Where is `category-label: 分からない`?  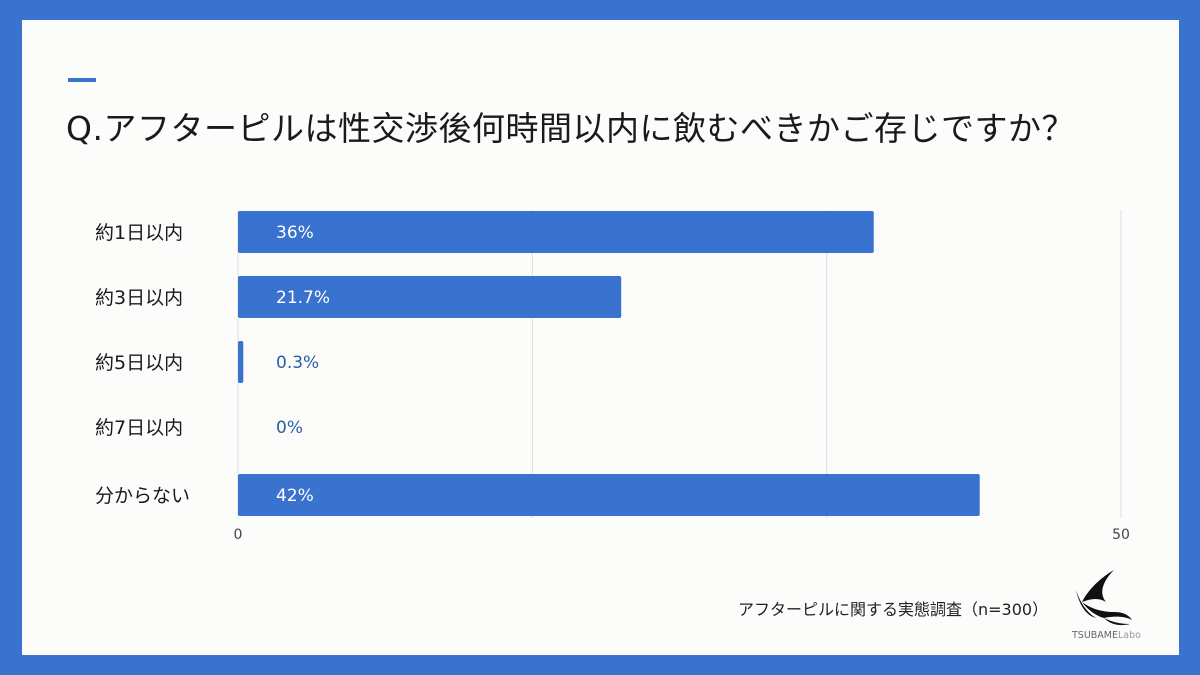 category-label: 分からない is located at coordinates (142, 496).